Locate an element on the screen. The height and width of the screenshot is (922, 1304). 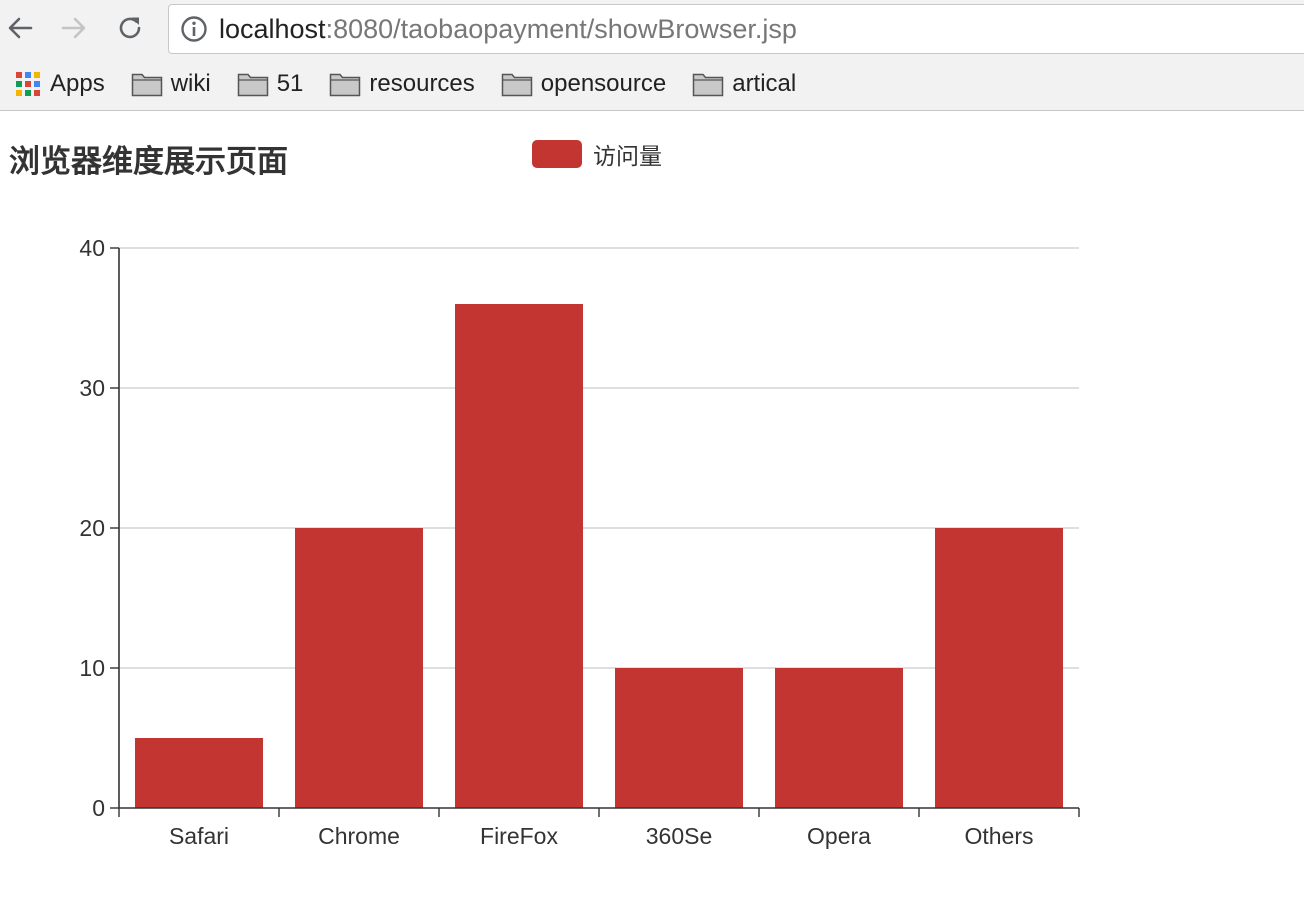
x-tick-label: Safari is located at coordinates (199, 836).